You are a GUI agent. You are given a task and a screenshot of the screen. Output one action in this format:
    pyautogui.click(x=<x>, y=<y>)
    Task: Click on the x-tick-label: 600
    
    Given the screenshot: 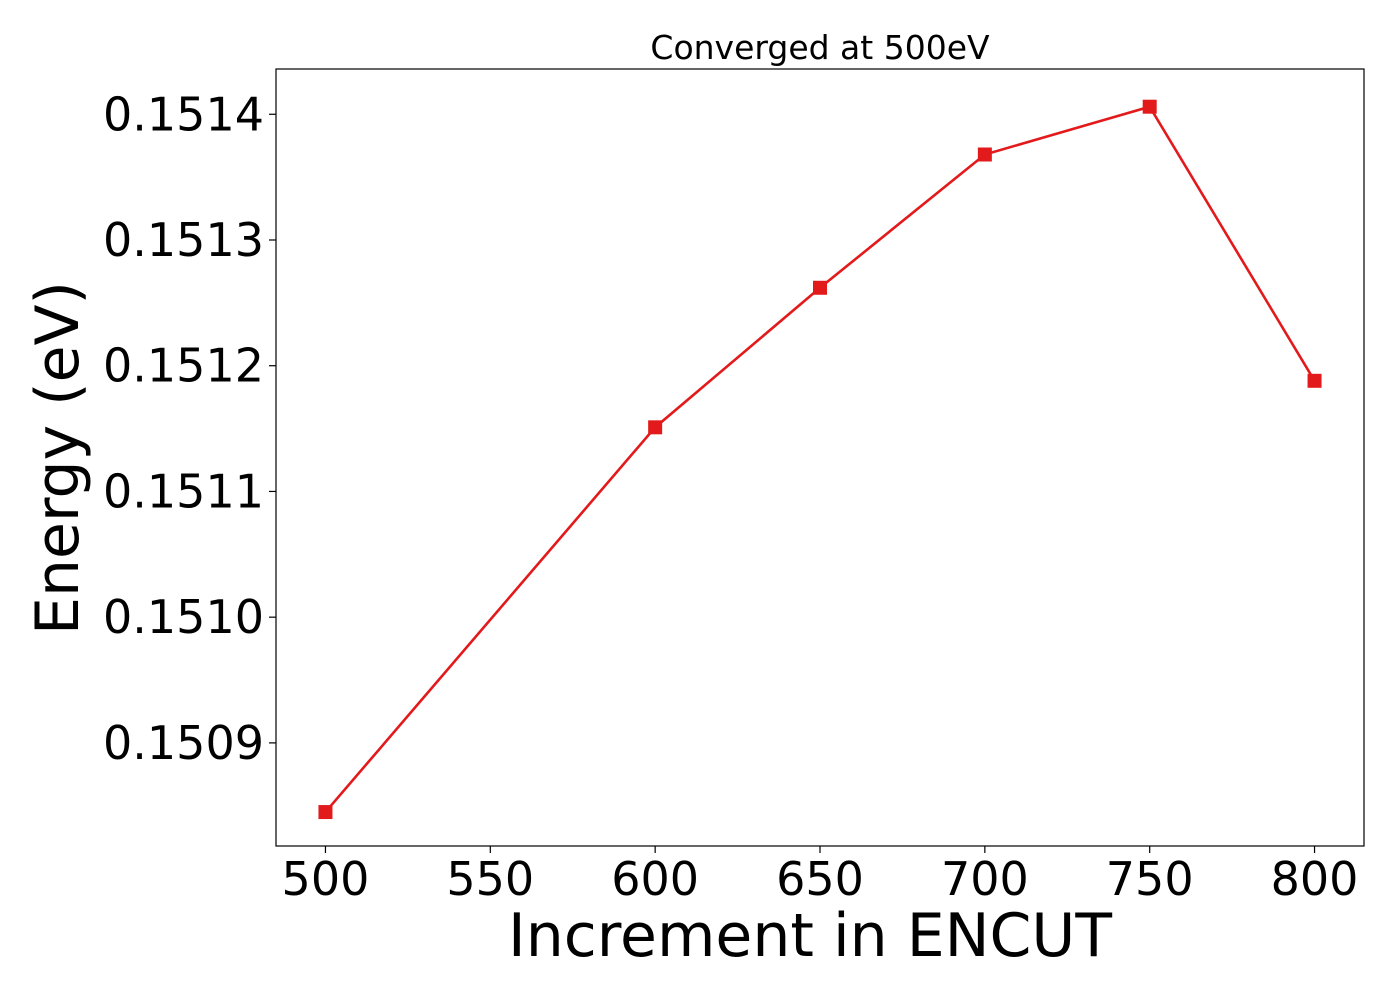 What is the action you would take?
    pyautogui.click(x=655, y=879)
    